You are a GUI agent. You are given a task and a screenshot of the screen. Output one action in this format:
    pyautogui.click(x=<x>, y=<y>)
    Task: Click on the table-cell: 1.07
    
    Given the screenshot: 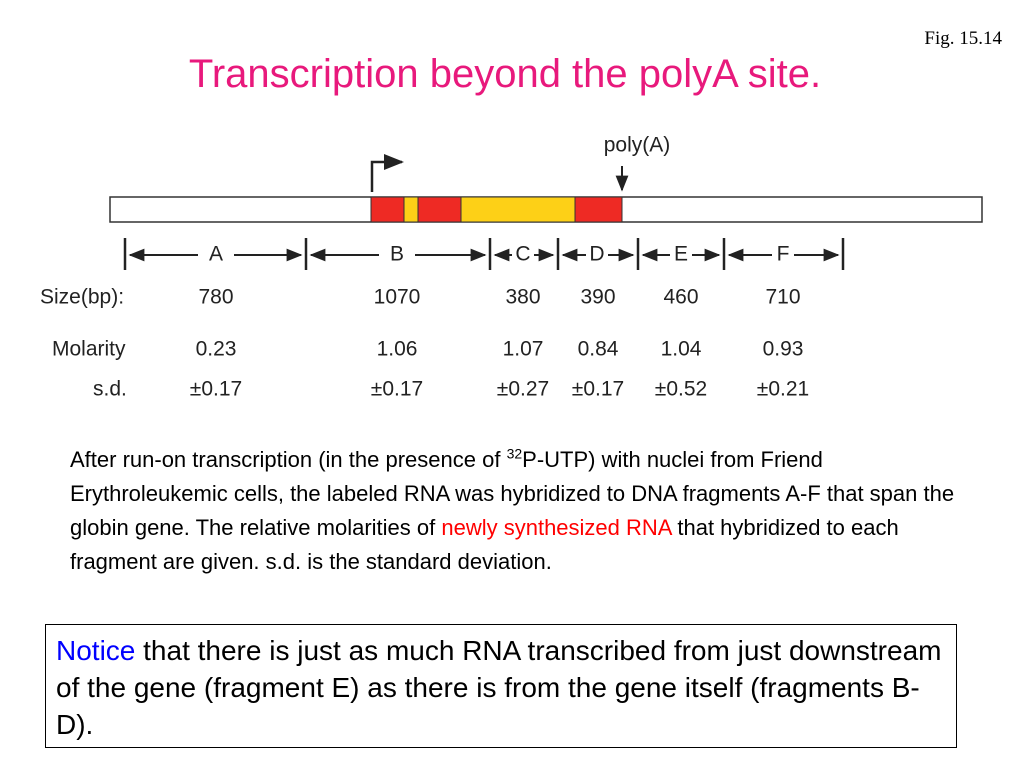 What is the action you would take?
    pyautogui.click(x=523, y=349)
    